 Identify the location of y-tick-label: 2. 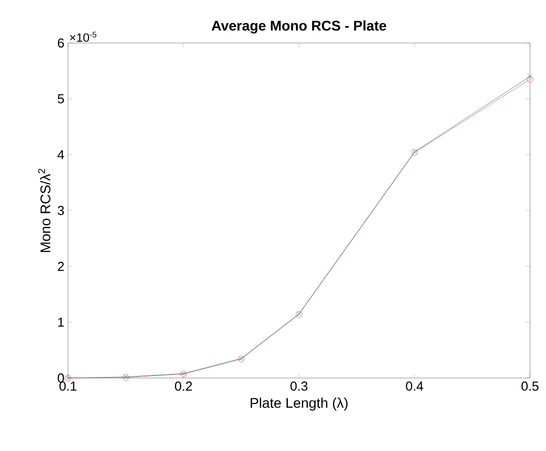
(61, 266).